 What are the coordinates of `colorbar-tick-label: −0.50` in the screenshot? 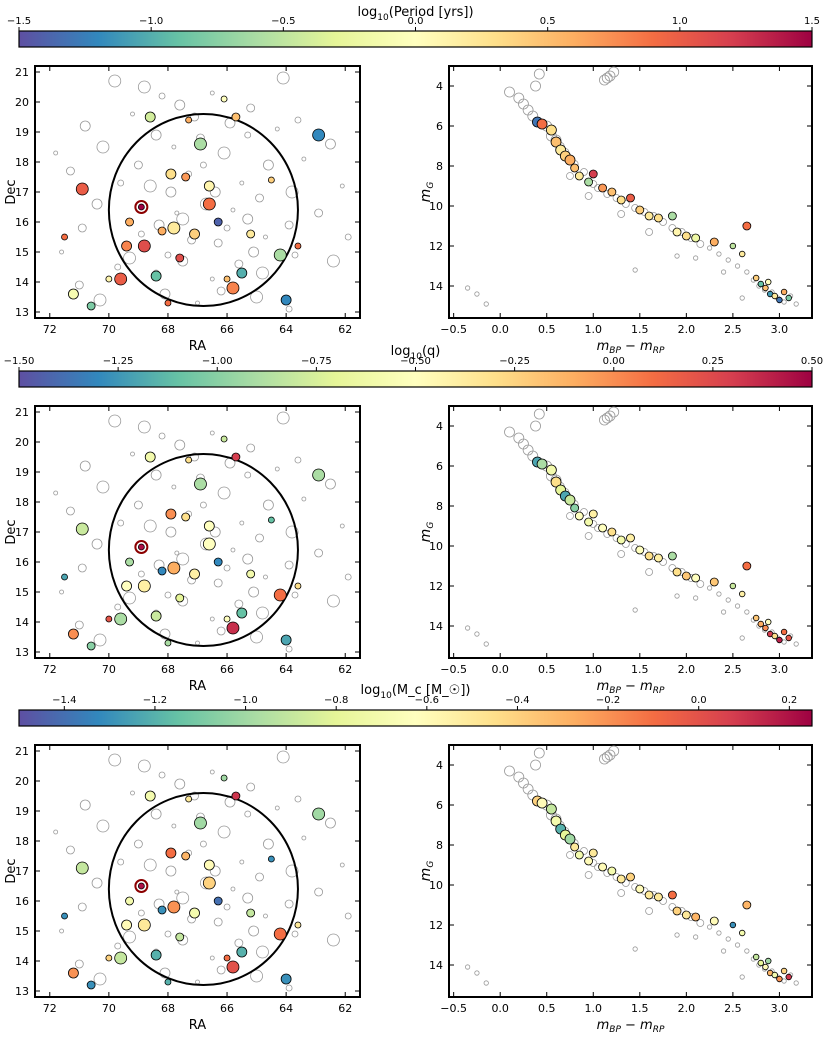 It's located at (415, 361).